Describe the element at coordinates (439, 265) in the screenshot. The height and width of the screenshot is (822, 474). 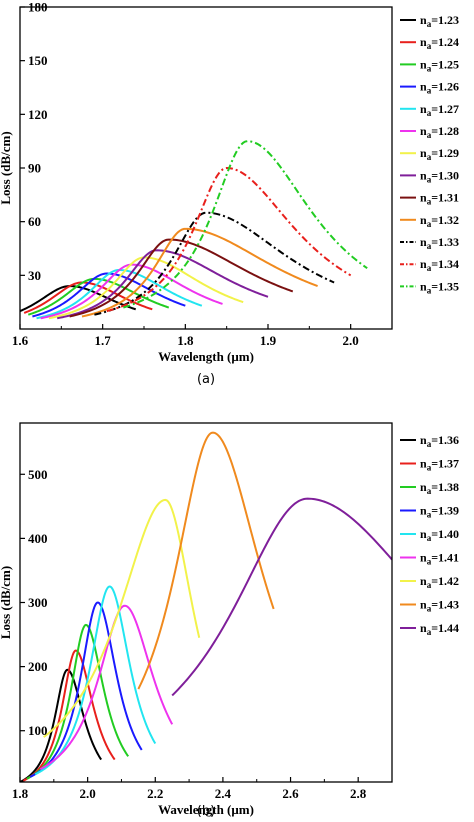
I see `legend-label-1-34: na=1.34` at that location.